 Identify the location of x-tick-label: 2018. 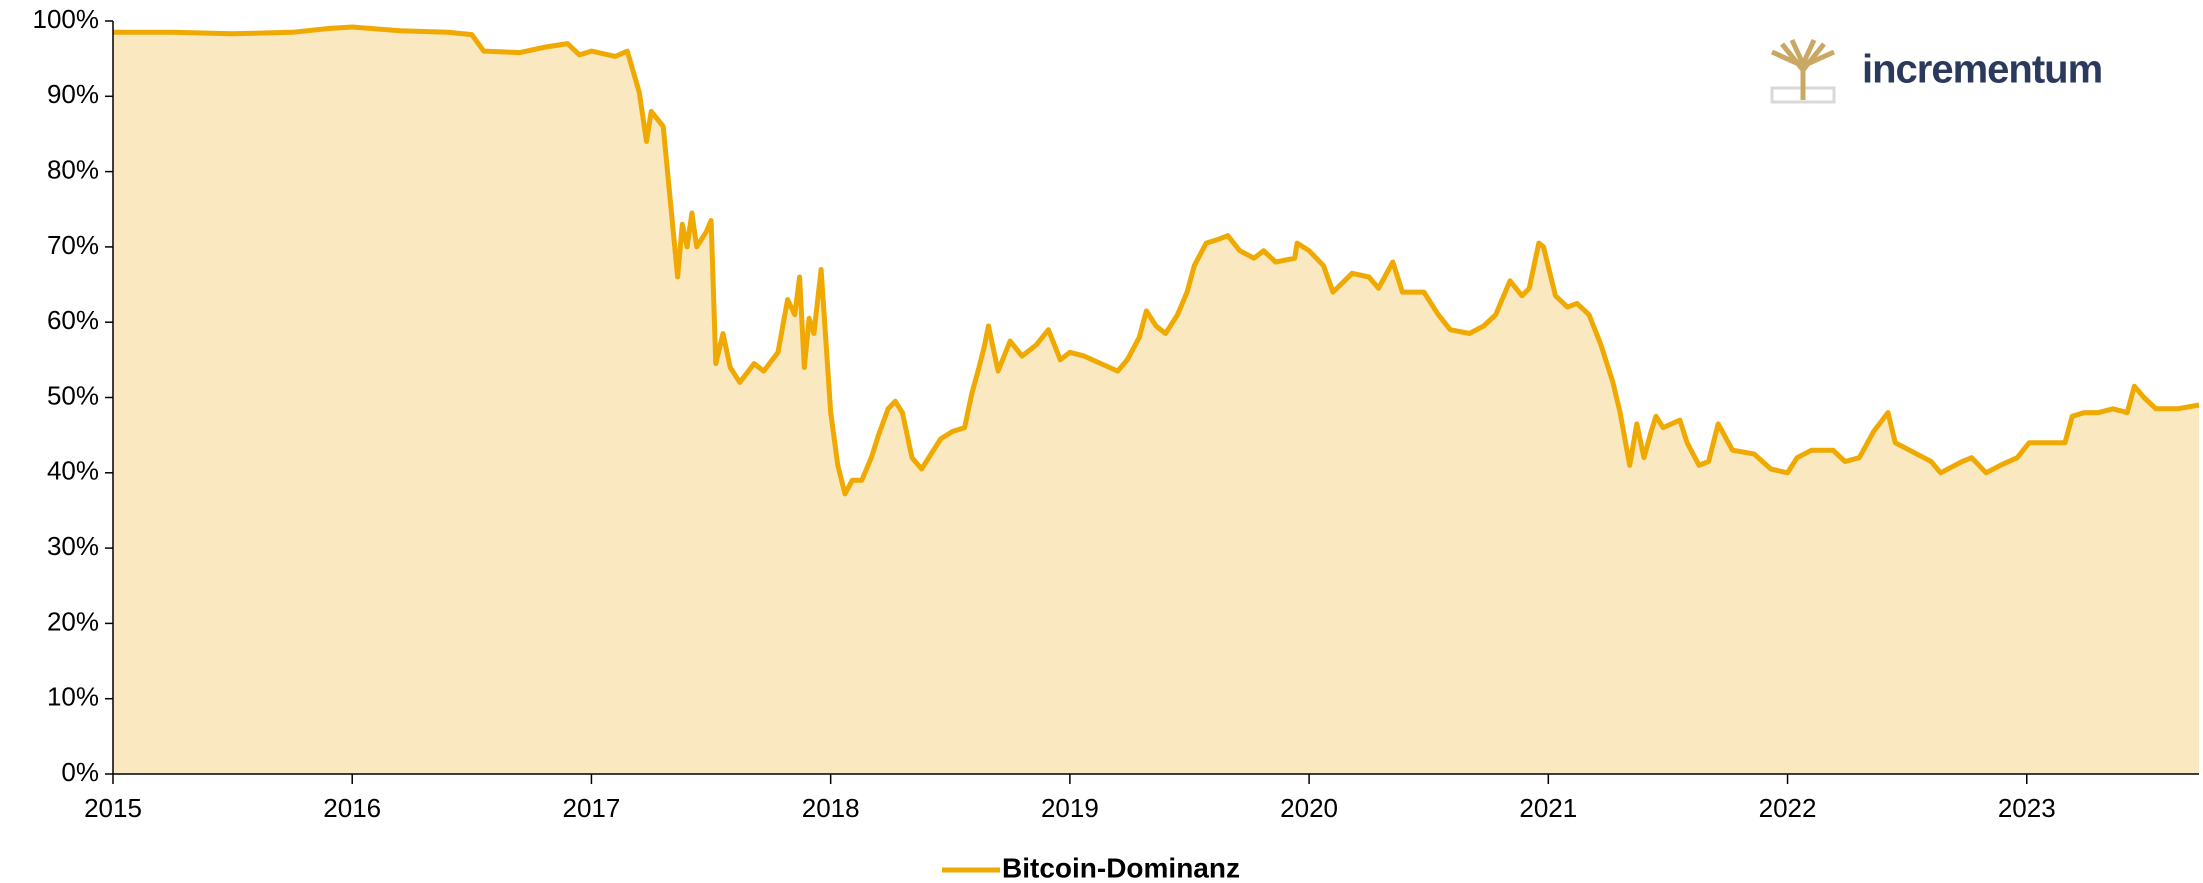
(831, 808).